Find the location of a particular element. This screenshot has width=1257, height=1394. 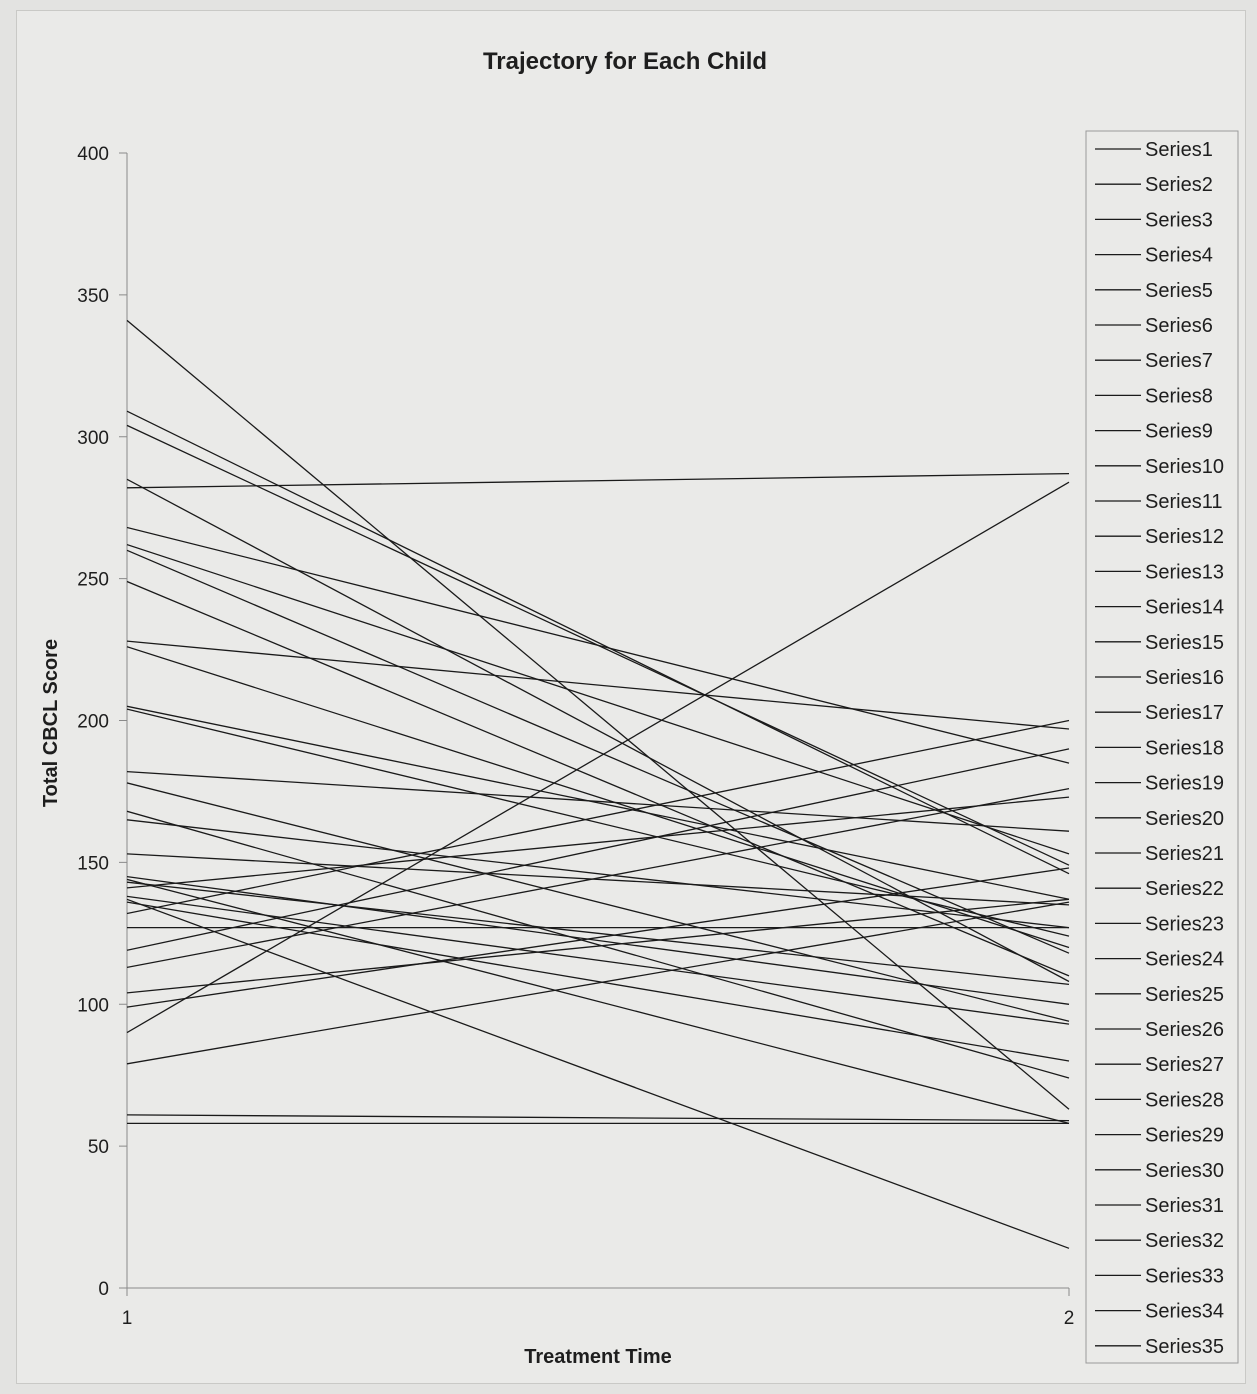

y-tick-label: 150 is located at coordinates (93, 863).